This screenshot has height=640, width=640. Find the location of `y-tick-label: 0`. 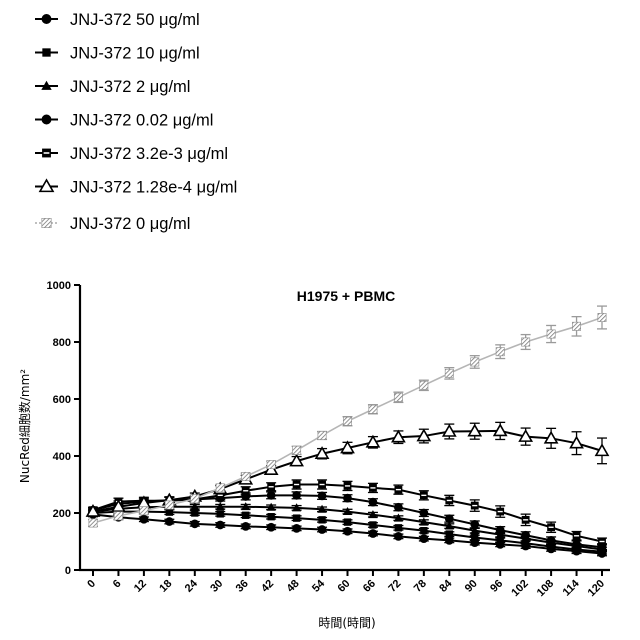

y-tick-label: 0 is located at coordinates (68, 571).